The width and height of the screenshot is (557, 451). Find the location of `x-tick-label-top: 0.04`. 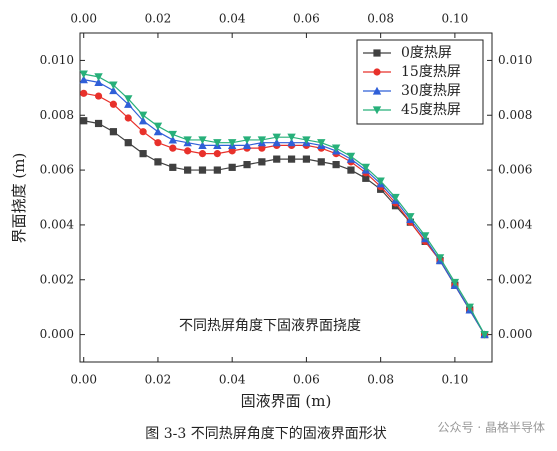

x-tick-label-top: 0.04 is located at coordinates (232, 19).